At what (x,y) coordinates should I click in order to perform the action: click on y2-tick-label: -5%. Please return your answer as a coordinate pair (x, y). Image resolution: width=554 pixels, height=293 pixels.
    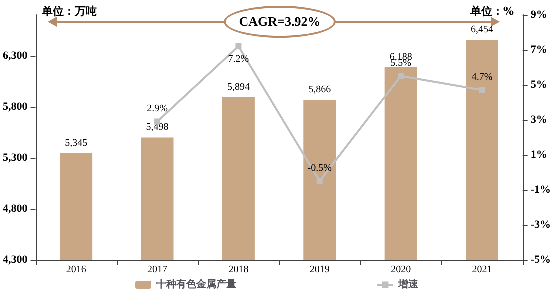
    Looking at the image, I should click on (541, 260).